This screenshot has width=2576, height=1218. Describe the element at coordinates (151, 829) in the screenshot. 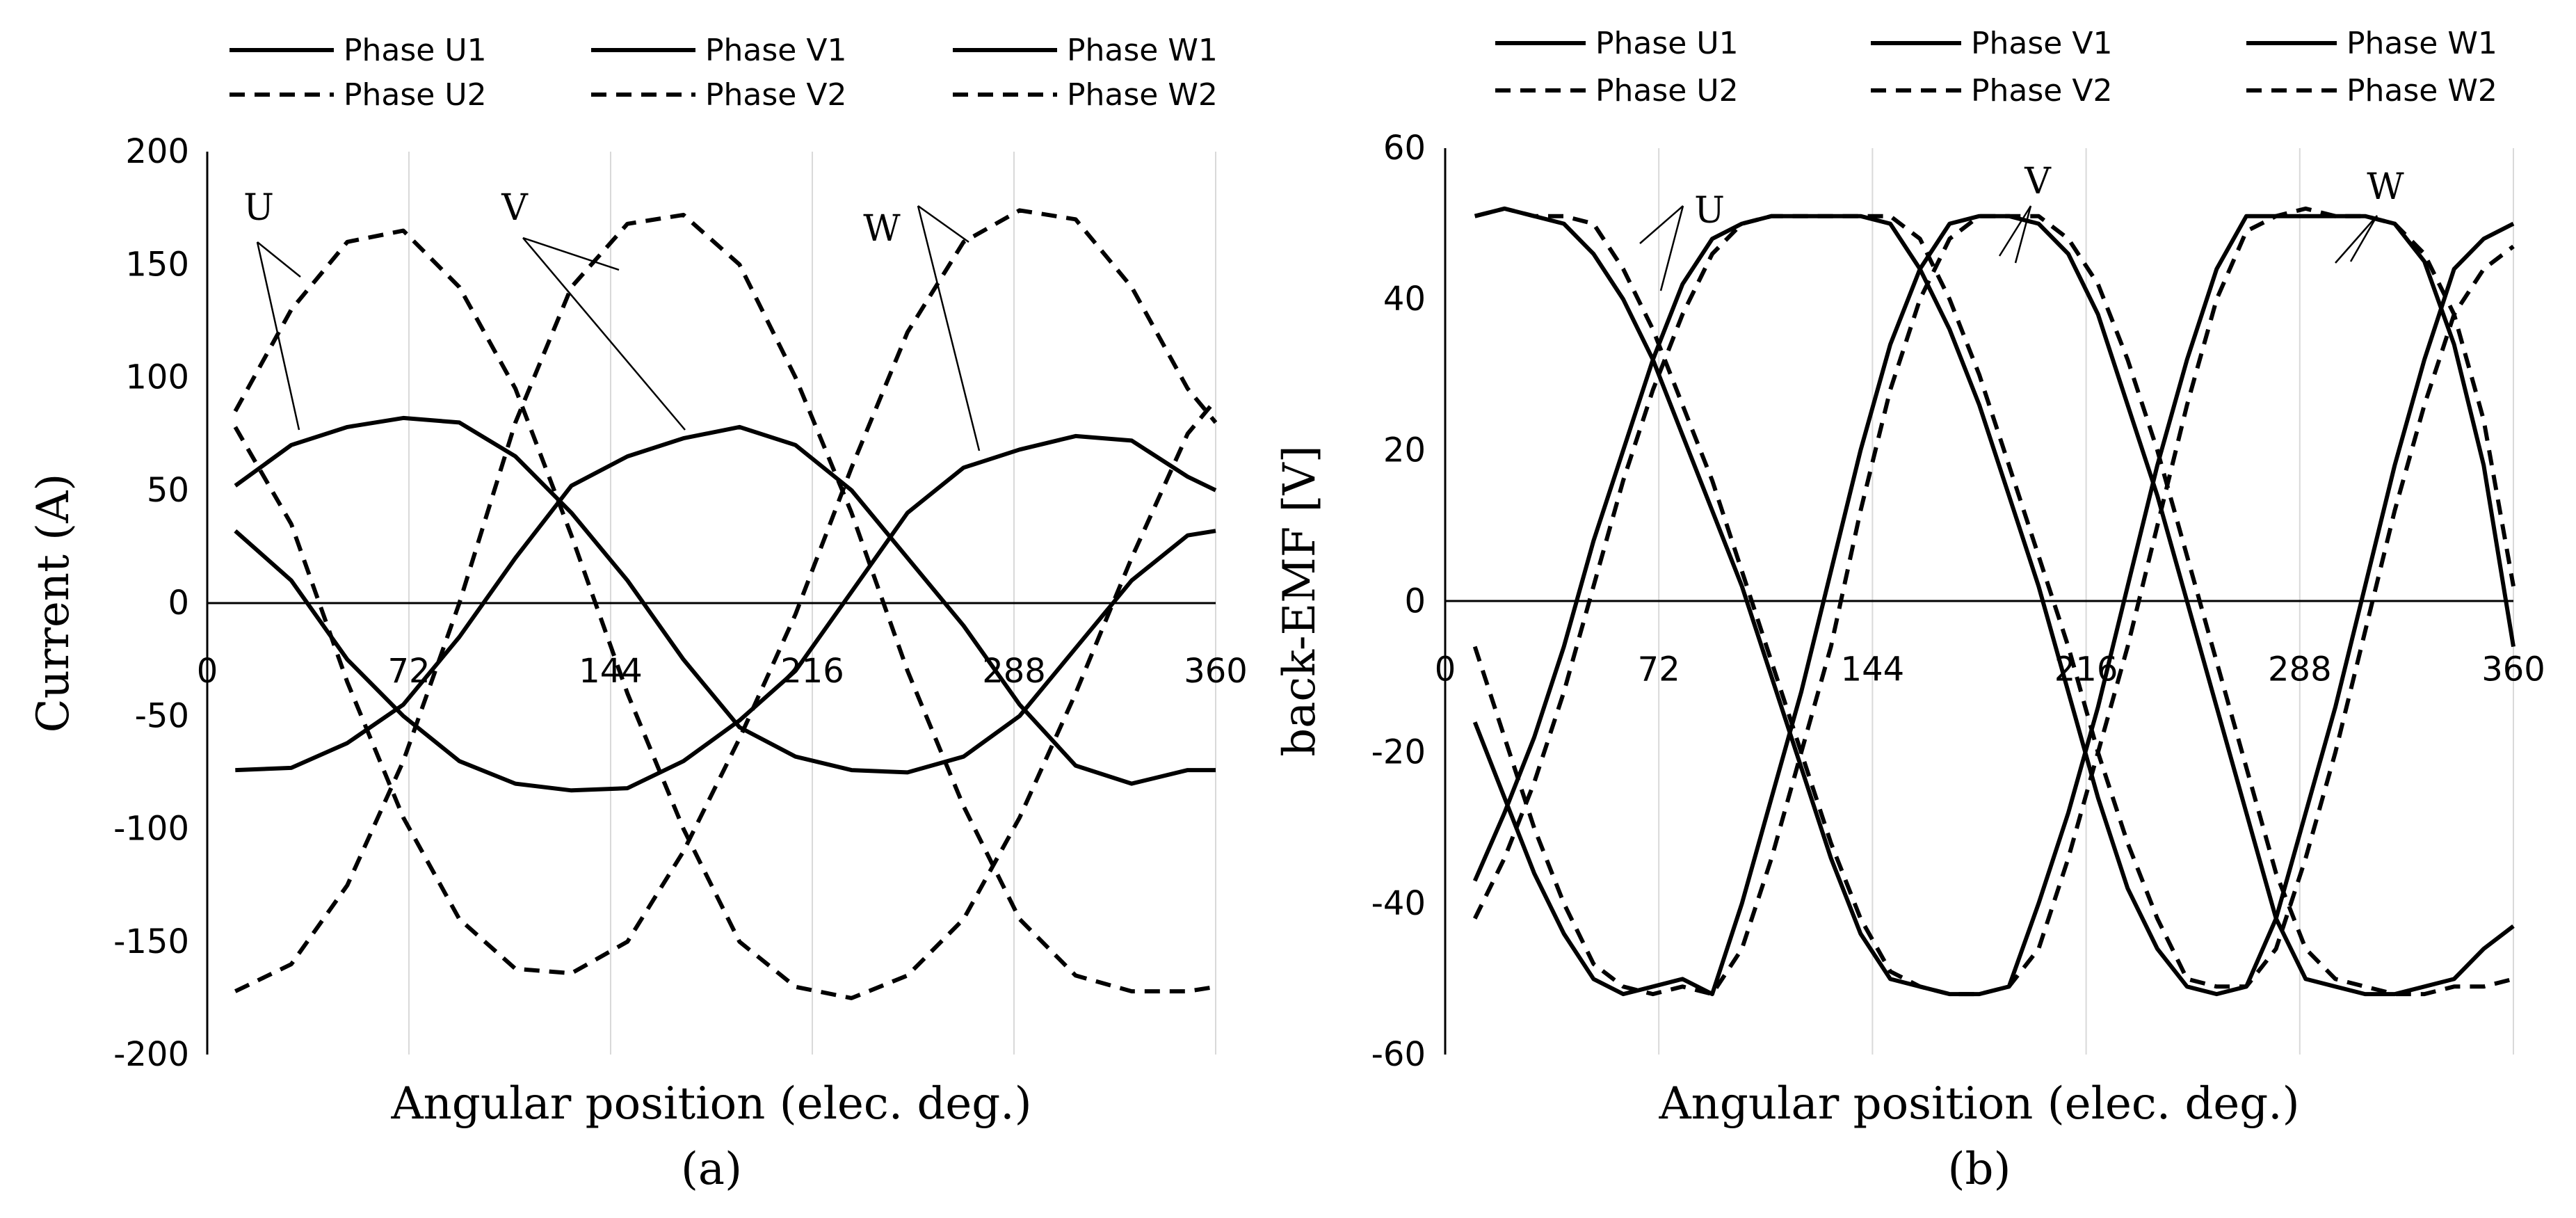

I see `y-tick-label: -100` at that location.